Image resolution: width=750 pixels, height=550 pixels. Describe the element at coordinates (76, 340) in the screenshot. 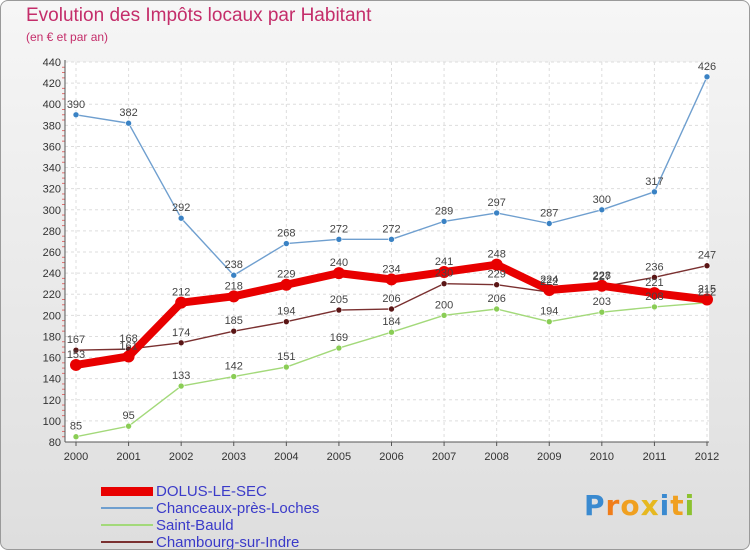

I see `data-label: 167` at that location.